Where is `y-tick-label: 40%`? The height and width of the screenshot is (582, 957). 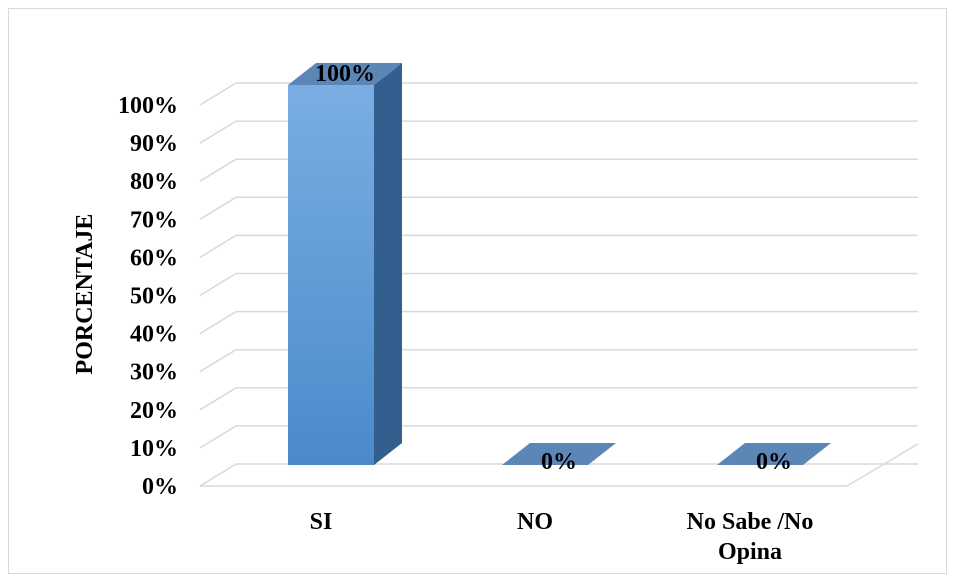 y-tick-label: 40% is located at coordinates (154, 335).